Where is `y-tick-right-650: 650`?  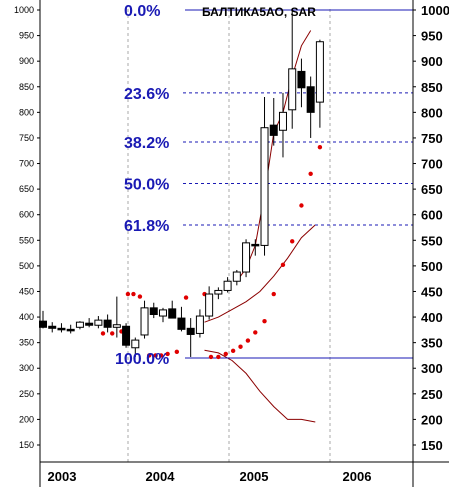
y-tick-right-650: 650 is located at coordinates (432, 189).